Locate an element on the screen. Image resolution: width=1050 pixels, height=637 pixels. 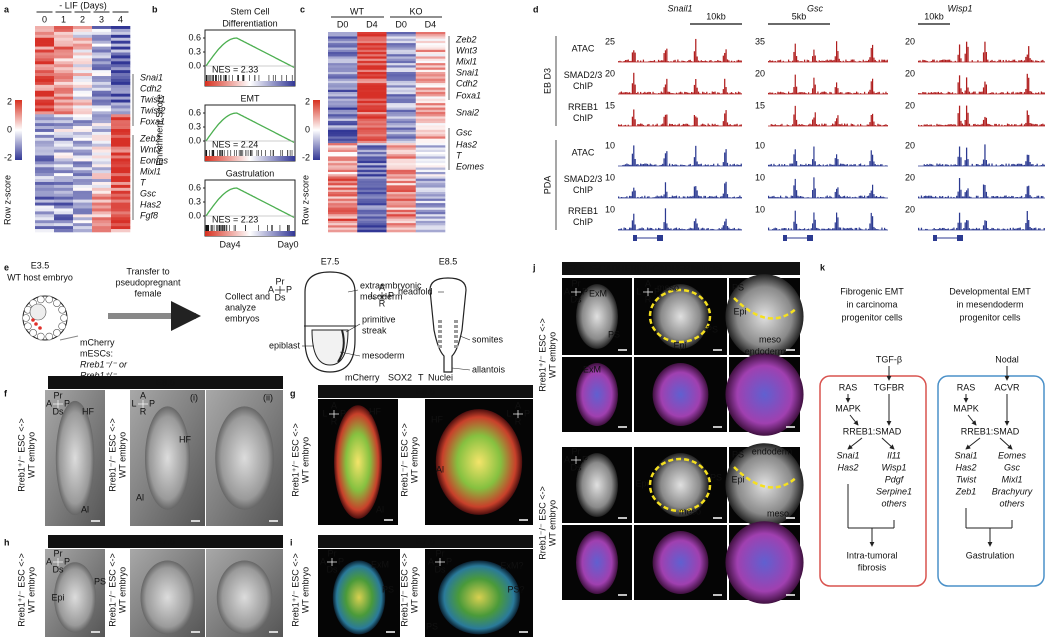
embryo-image is located at coordinates (167, 458).